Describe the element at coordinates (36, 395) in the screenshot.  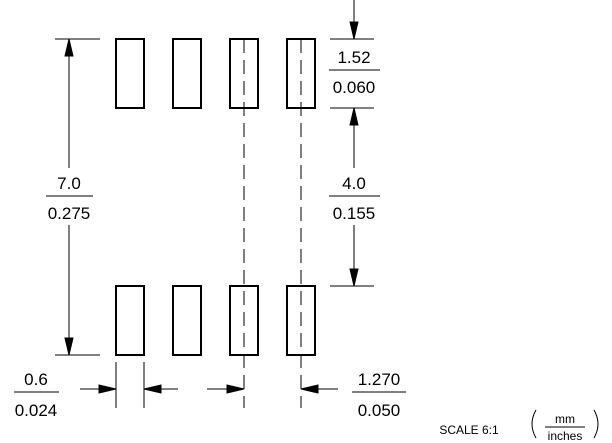
I see `pad-width-label: 0.6 0.024` at that location.